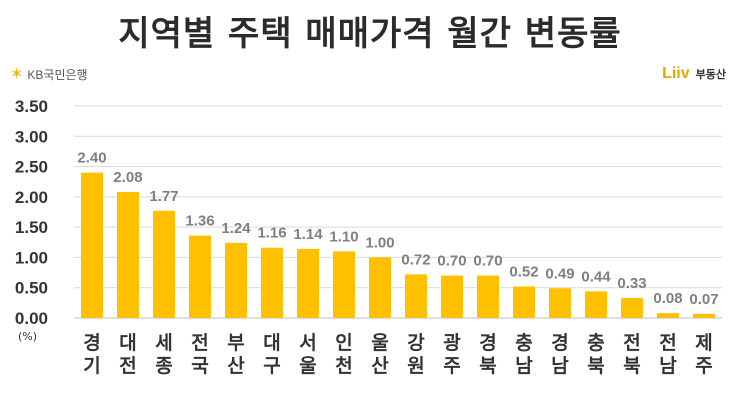 Image resolution: width=740 pixels, height=403 pixels. What do you see at coordinates (694, 74) in the screenshot?
I see `liiv-logo: Liiv 부동산` at bounding box center [694, 74].